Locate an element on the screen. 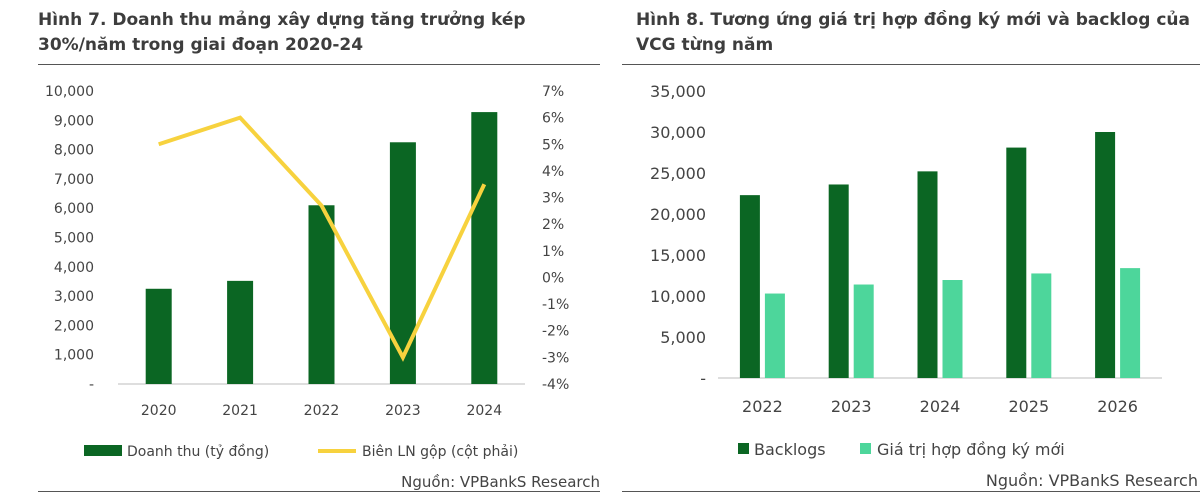 This screenshot has width=1200, height=495. y-right-tick-label: 6% is located at coordinates (553, 119).